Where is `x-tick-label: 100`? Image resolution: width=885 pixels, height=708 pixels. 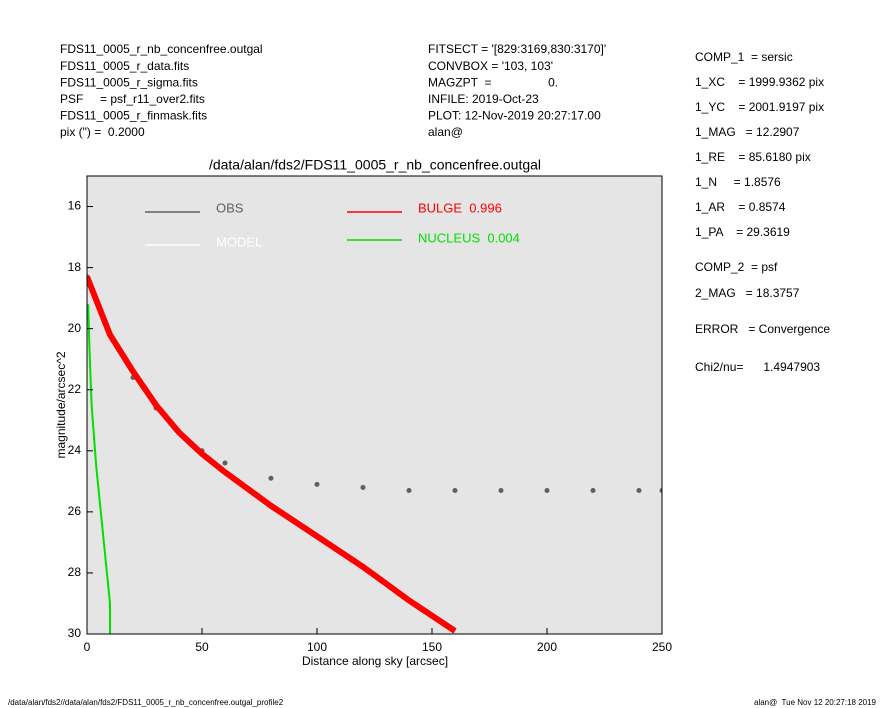 x-tick-label: 100 is located at coordinates (317, 647).